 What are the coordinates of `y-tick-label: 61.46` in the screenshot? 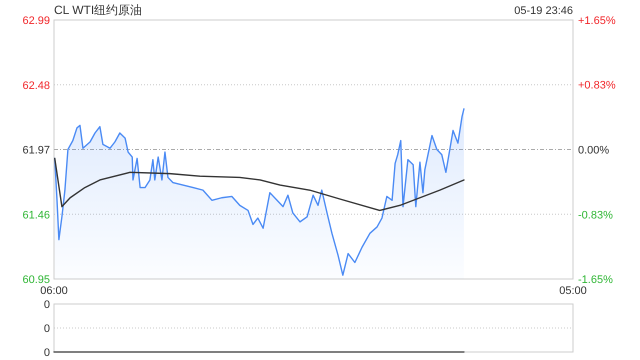 It's located at (36, 215).